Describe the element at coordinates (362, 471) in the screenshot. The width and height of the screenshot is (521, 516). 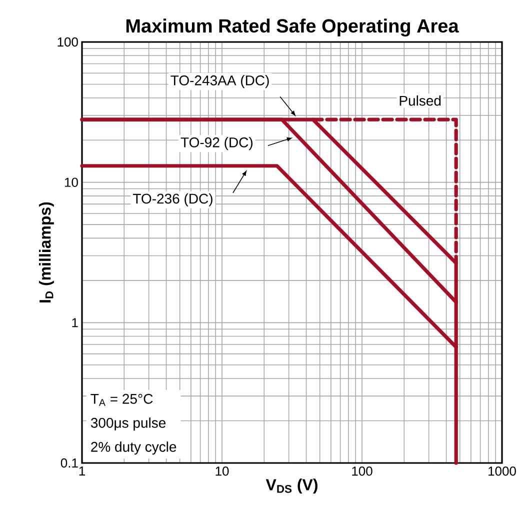
I see `x-tick-label: 100` at that location.